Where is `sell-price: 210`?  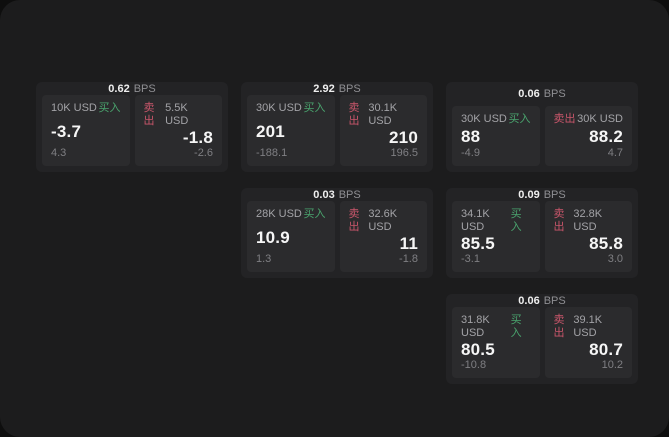 sell-price: 210 is located at coordinates (403, 137).